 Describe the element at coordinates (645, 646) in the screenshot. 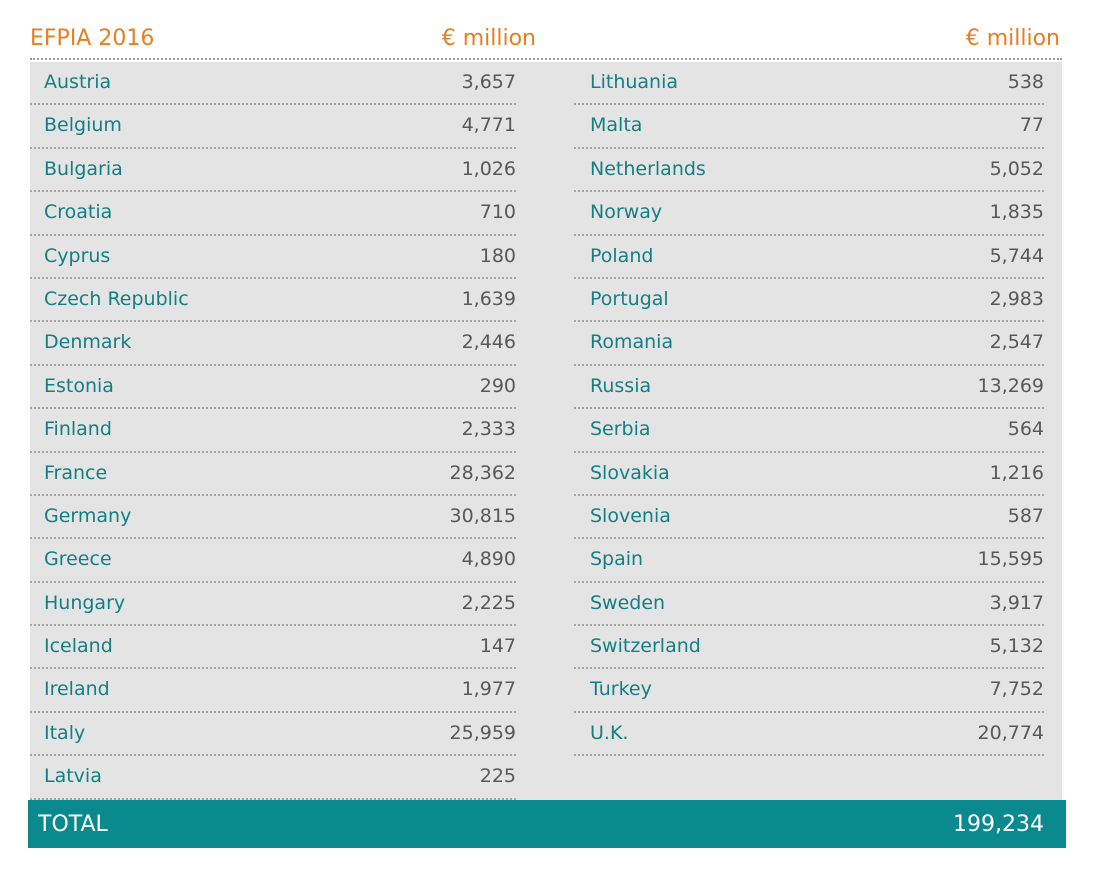

I see `country-name: Switzerland` at that location.